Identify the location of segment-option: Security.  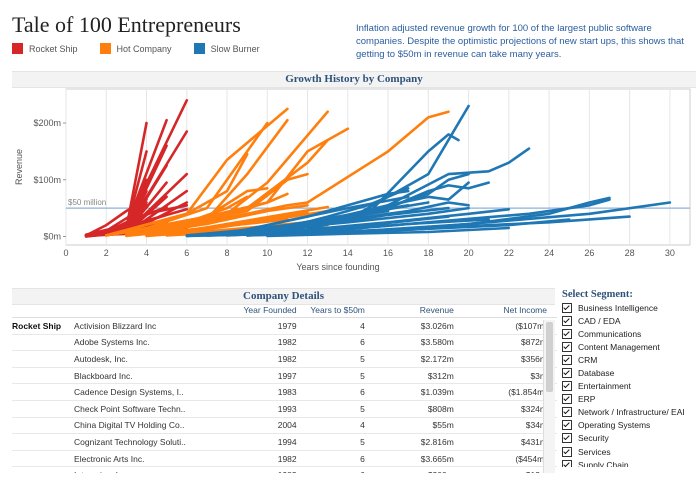
(630, 438).